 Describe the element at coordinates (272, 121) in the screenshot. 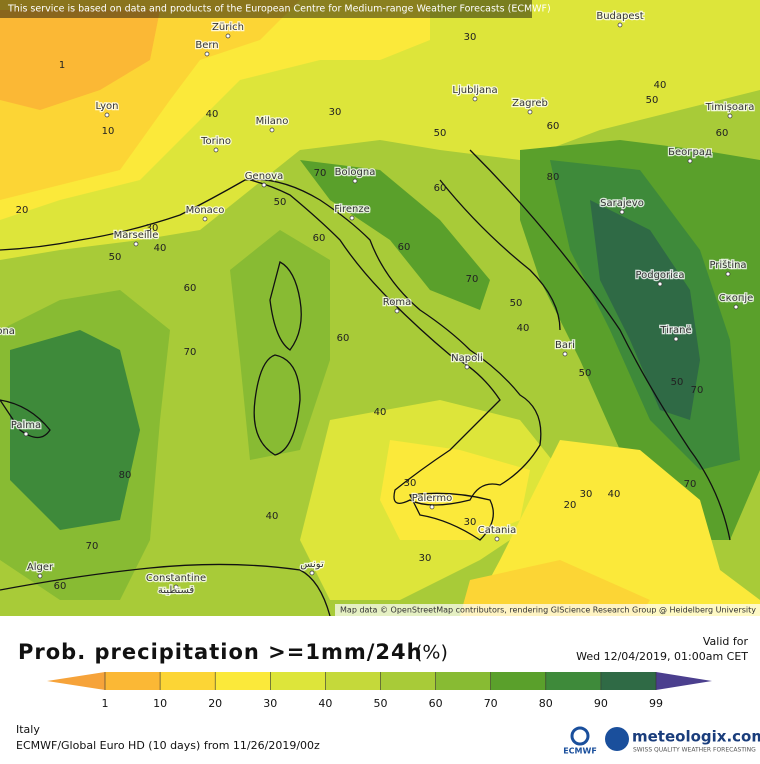

I see `city-label: Milano` at that location.